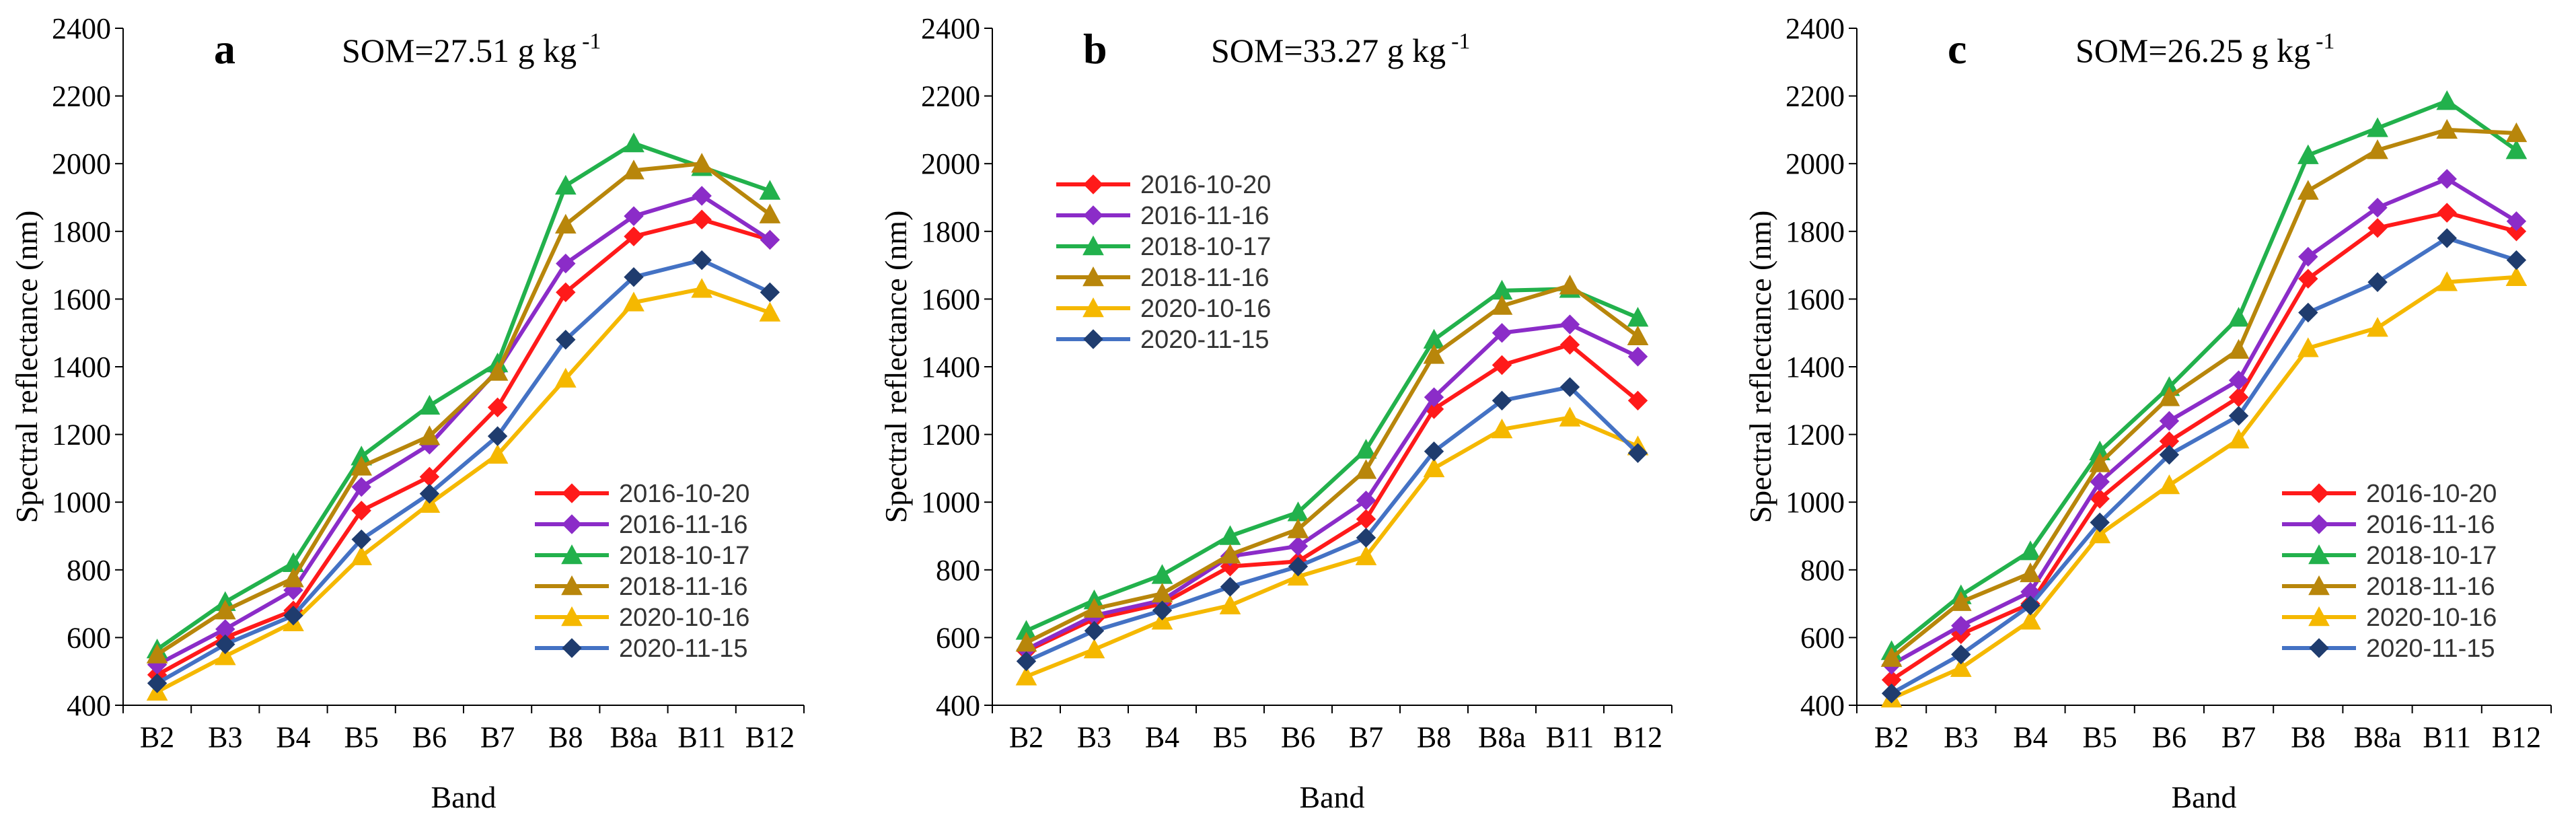 This screenshot has width=2576, height=821. I want to click on som-unit-exponent: -1, so click(1460, 41).